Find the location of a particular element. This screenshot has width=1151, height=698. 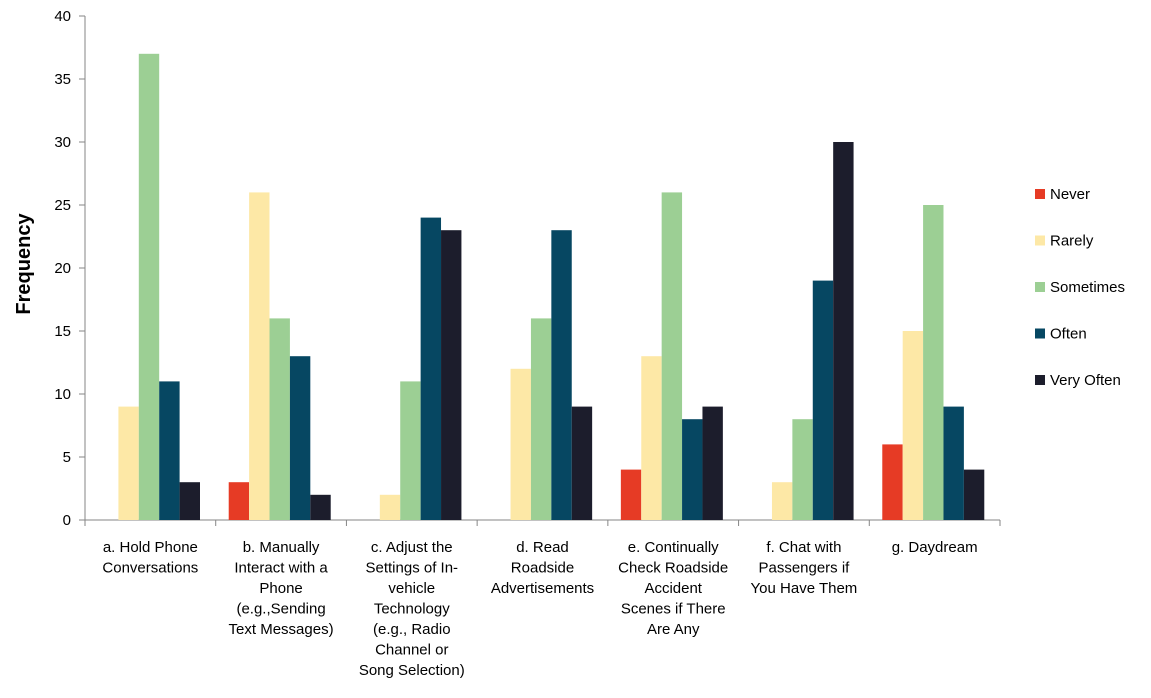

y-tick-label: 25 is located at coordinates (62, 205).